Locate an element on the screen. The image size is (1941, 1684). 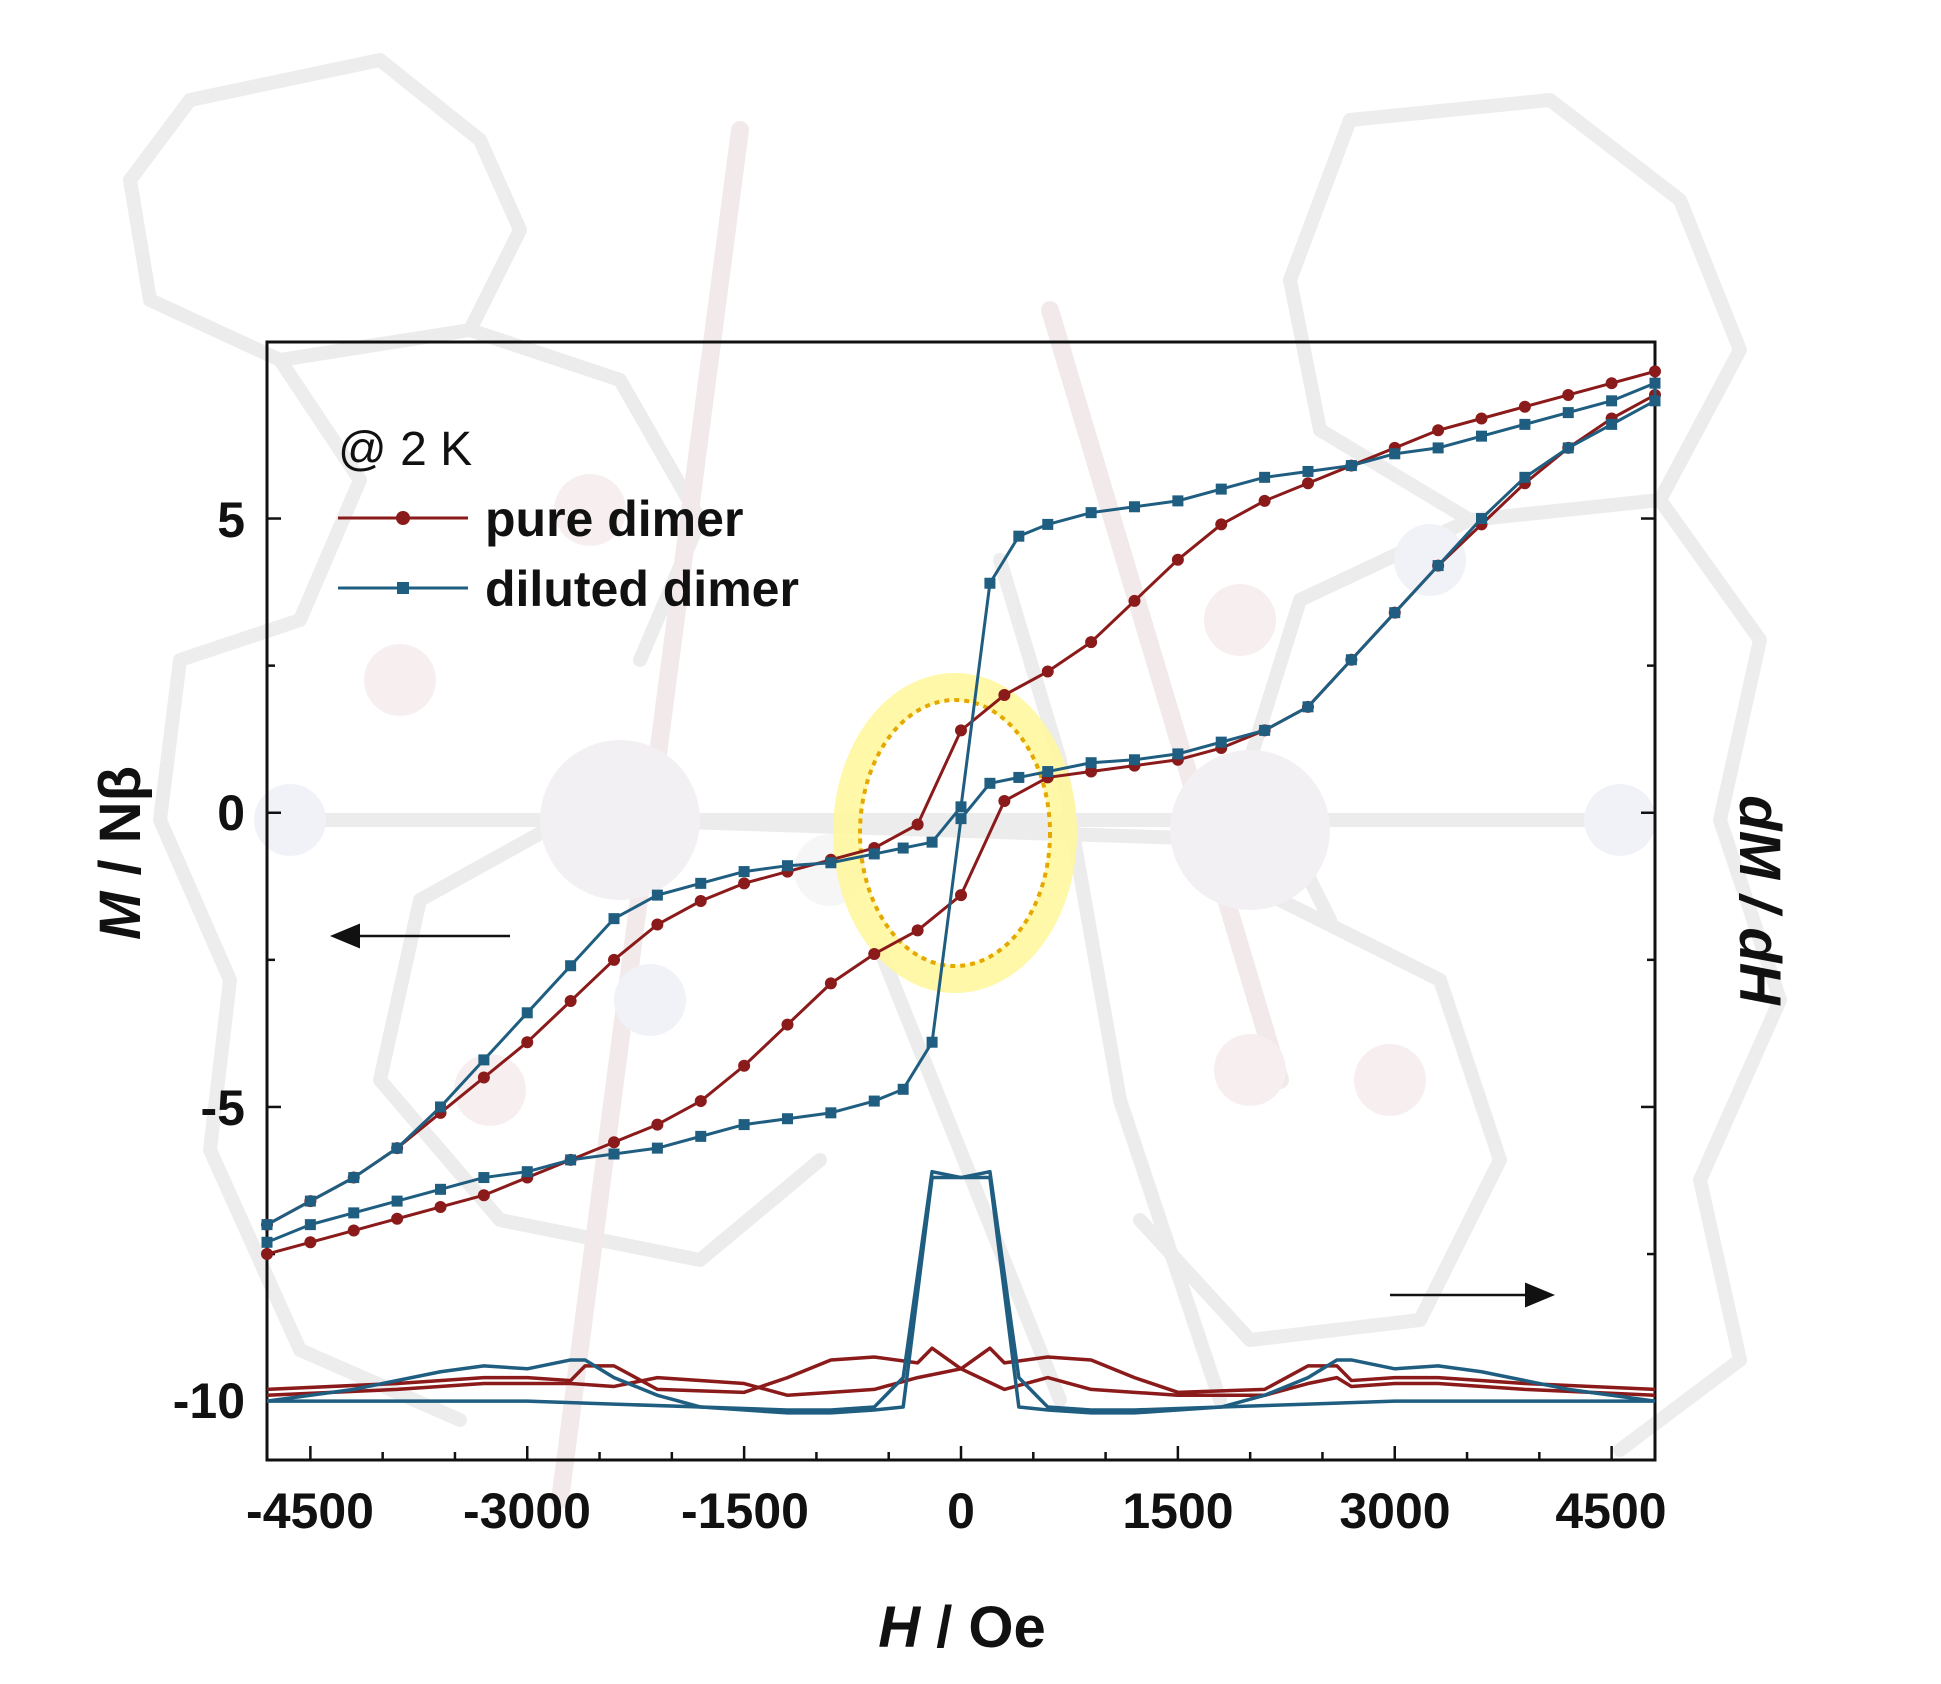
series-line-pure-dimer-dm-dh-reverse is located at coordinates (961, 1372).